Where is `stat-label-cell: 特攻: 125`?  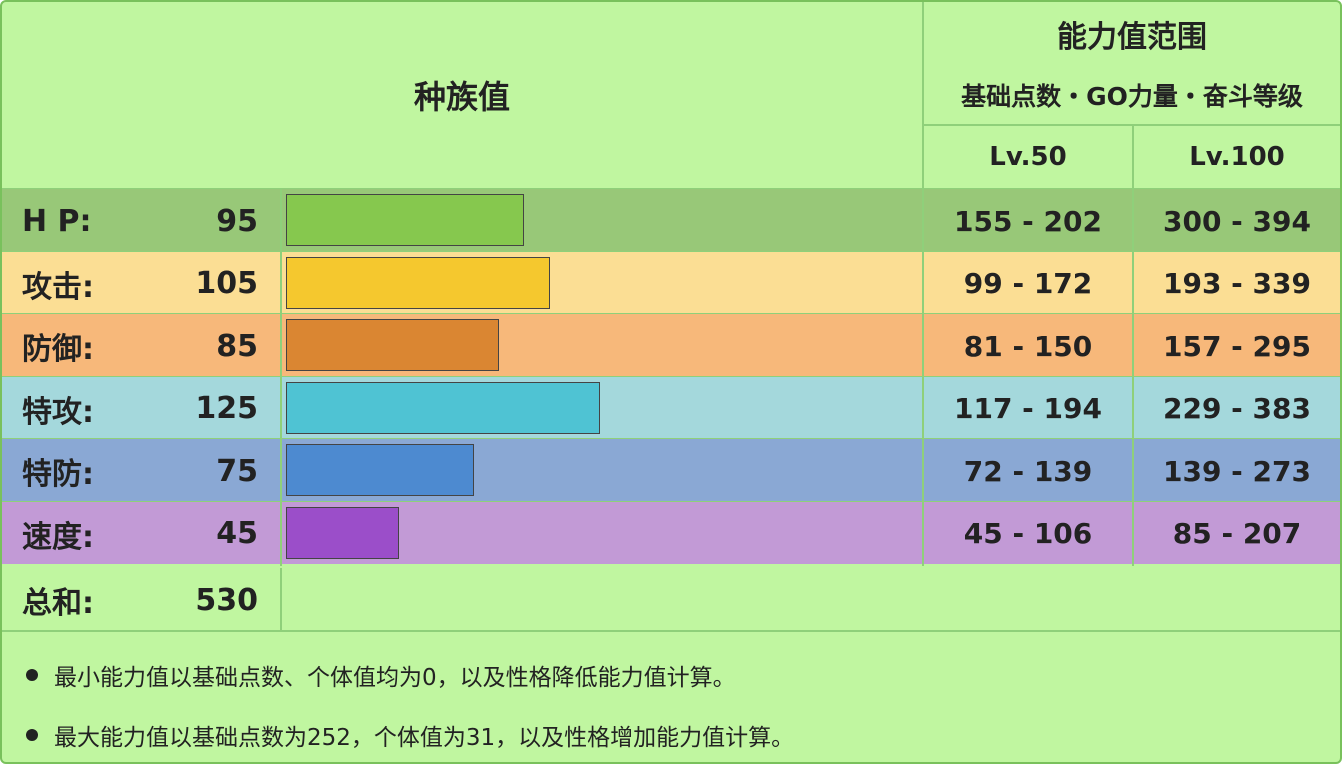
stat-label-cell: 特攻: 125 is located at coordinates (140, 409).